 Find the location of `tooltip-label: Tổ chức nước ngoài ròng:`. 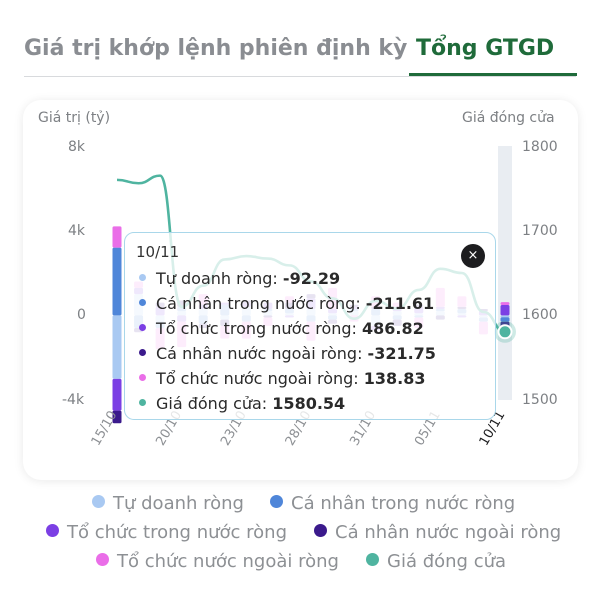

tooltip-label: Tổ chức nước ngoài ròng: is located at coordinates (257, 378).